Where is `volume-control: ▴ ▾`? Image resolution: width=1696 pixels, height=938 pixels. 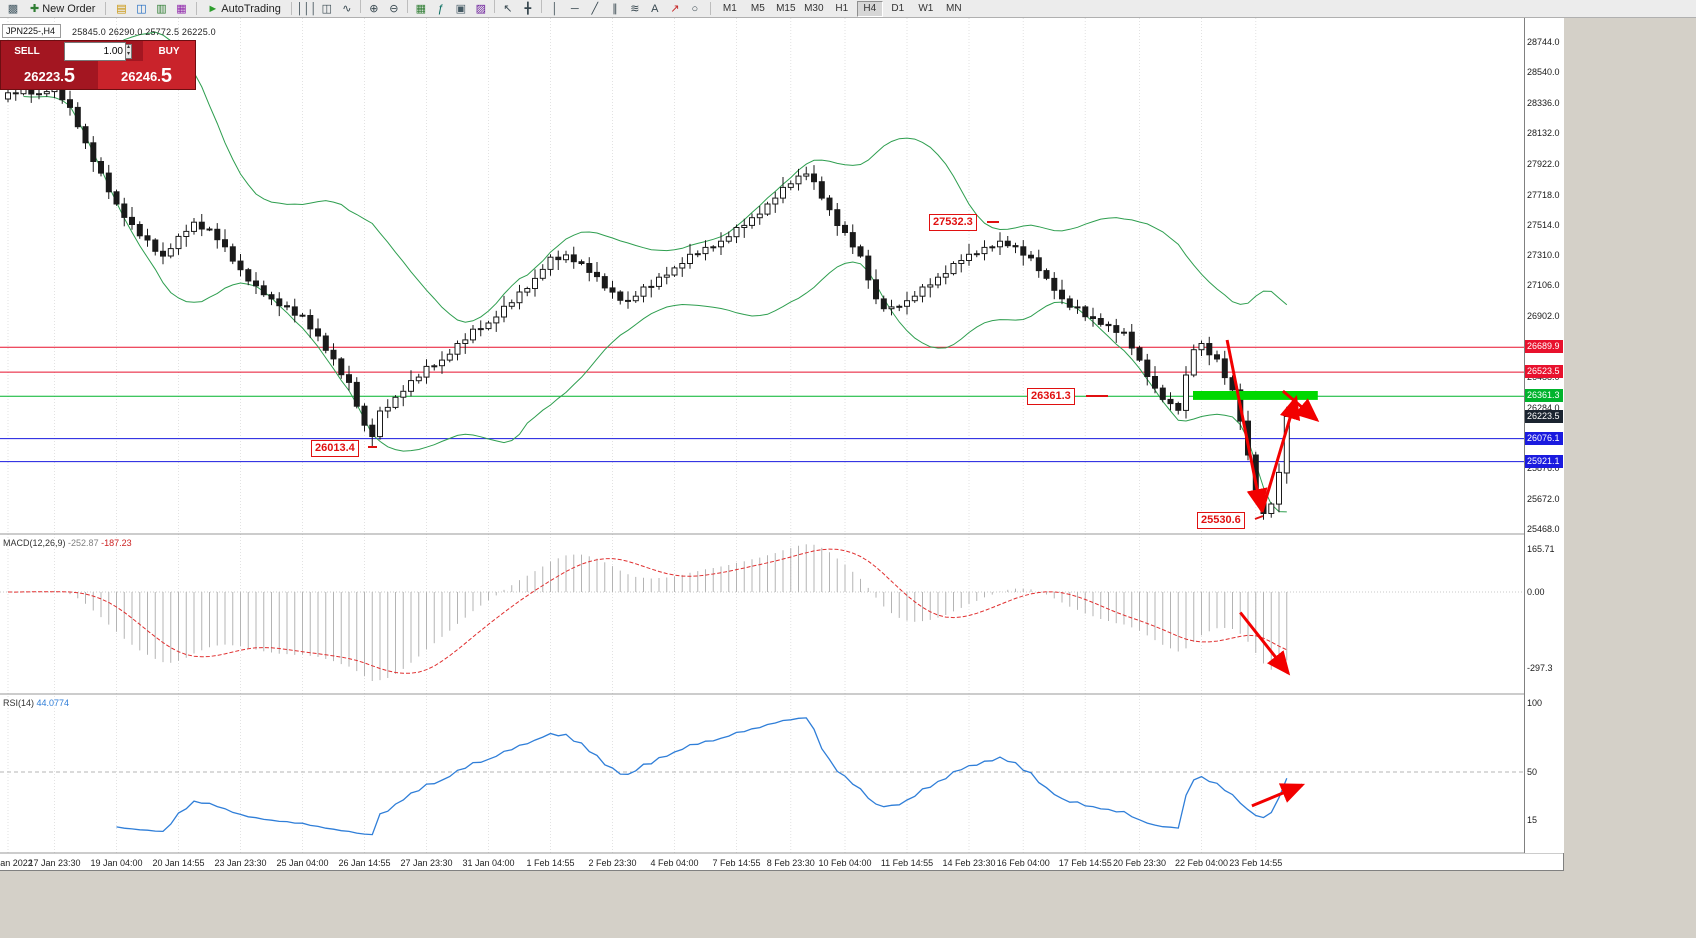 volume-control: ▴ ▾ is located at coordinates (98, 51).